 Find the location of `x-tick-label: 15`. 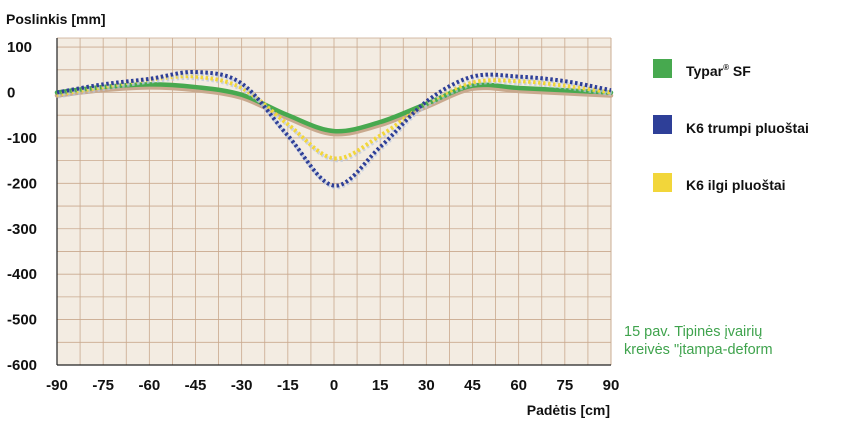

x-tick-label: 15 is located at coordinates (380, 385).